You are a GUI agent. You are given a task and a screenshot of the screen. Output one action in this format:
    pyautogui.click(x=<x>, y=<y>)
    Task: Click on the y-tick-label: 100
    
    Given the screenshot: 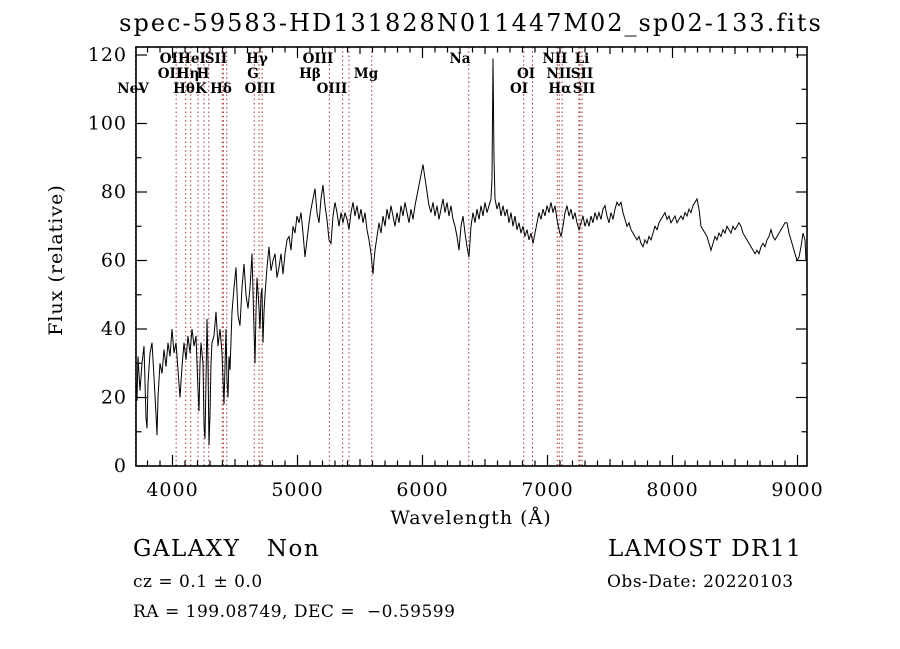 What is the action you would take?
    pyautogui.click(x=107, y=124)
    